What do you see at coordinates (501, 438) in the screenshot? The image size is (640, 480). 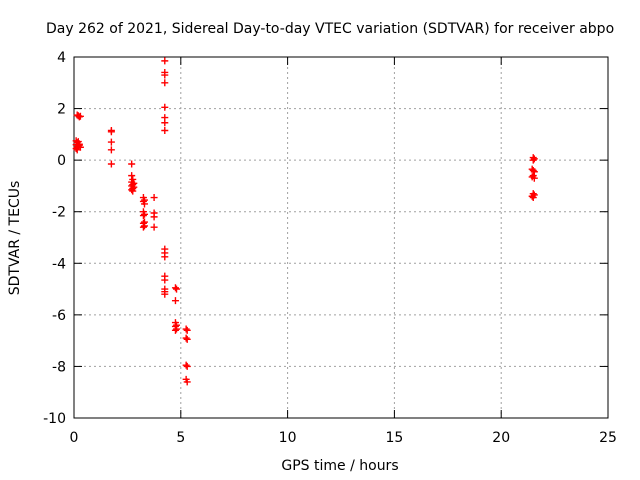 I see `x-tick-label: 20` at bounding box center [501, 438].